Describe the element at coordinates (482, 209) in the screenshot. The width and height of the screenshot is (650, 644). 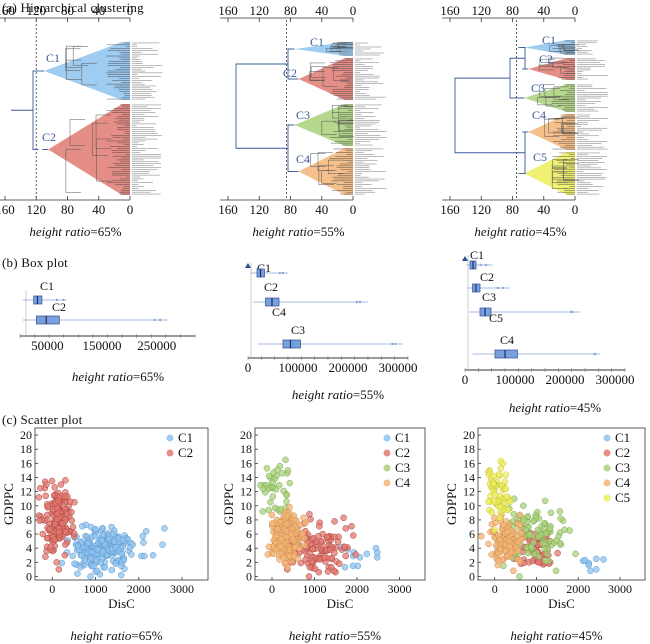
I see `dendro-tick-label: 120` at that location.